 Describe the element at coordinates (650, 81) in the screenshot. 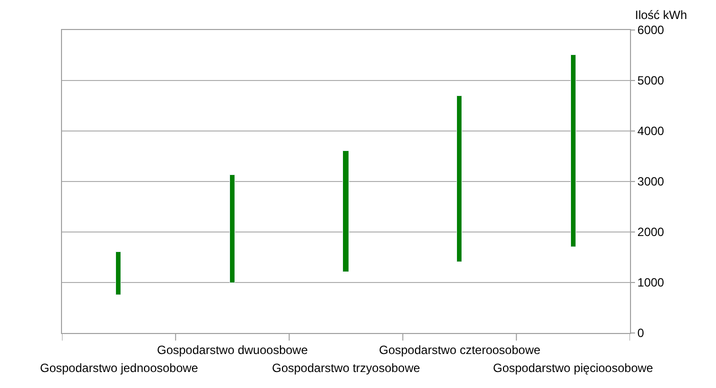

I see `y-tick-label: 5000` at that location.